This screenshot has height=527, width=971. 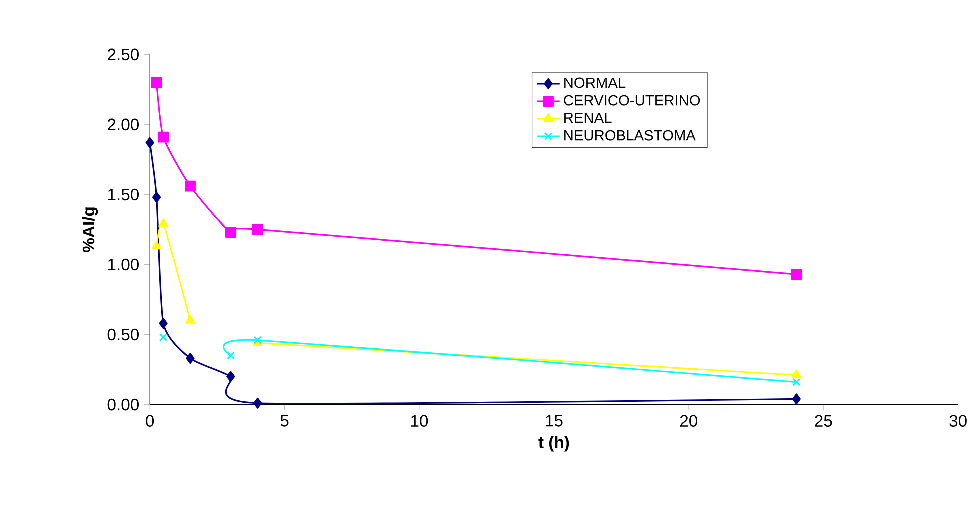 What do you see at coordinates (554, 444) in the screenshot?
I see `x-axis-title: t (h)` at bounding box center [554, 444].